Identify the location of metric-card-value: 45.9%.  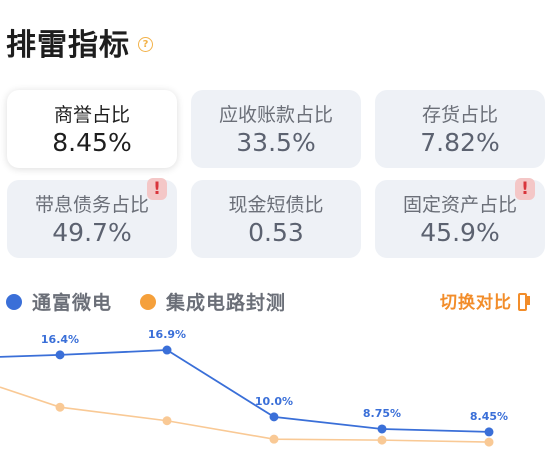
(460, 232).